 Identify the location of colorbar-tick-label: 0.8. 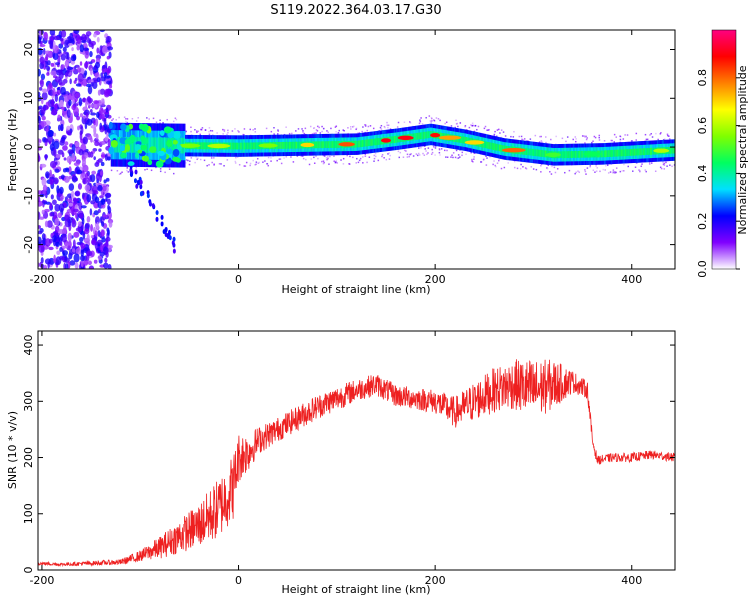
(702, 78).